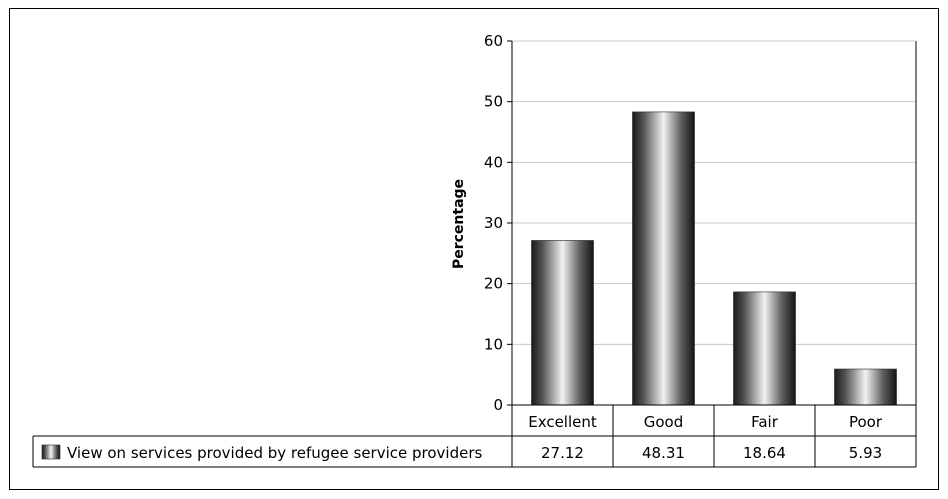  I want to click on y-tick-label: 10, so click(493, 344).